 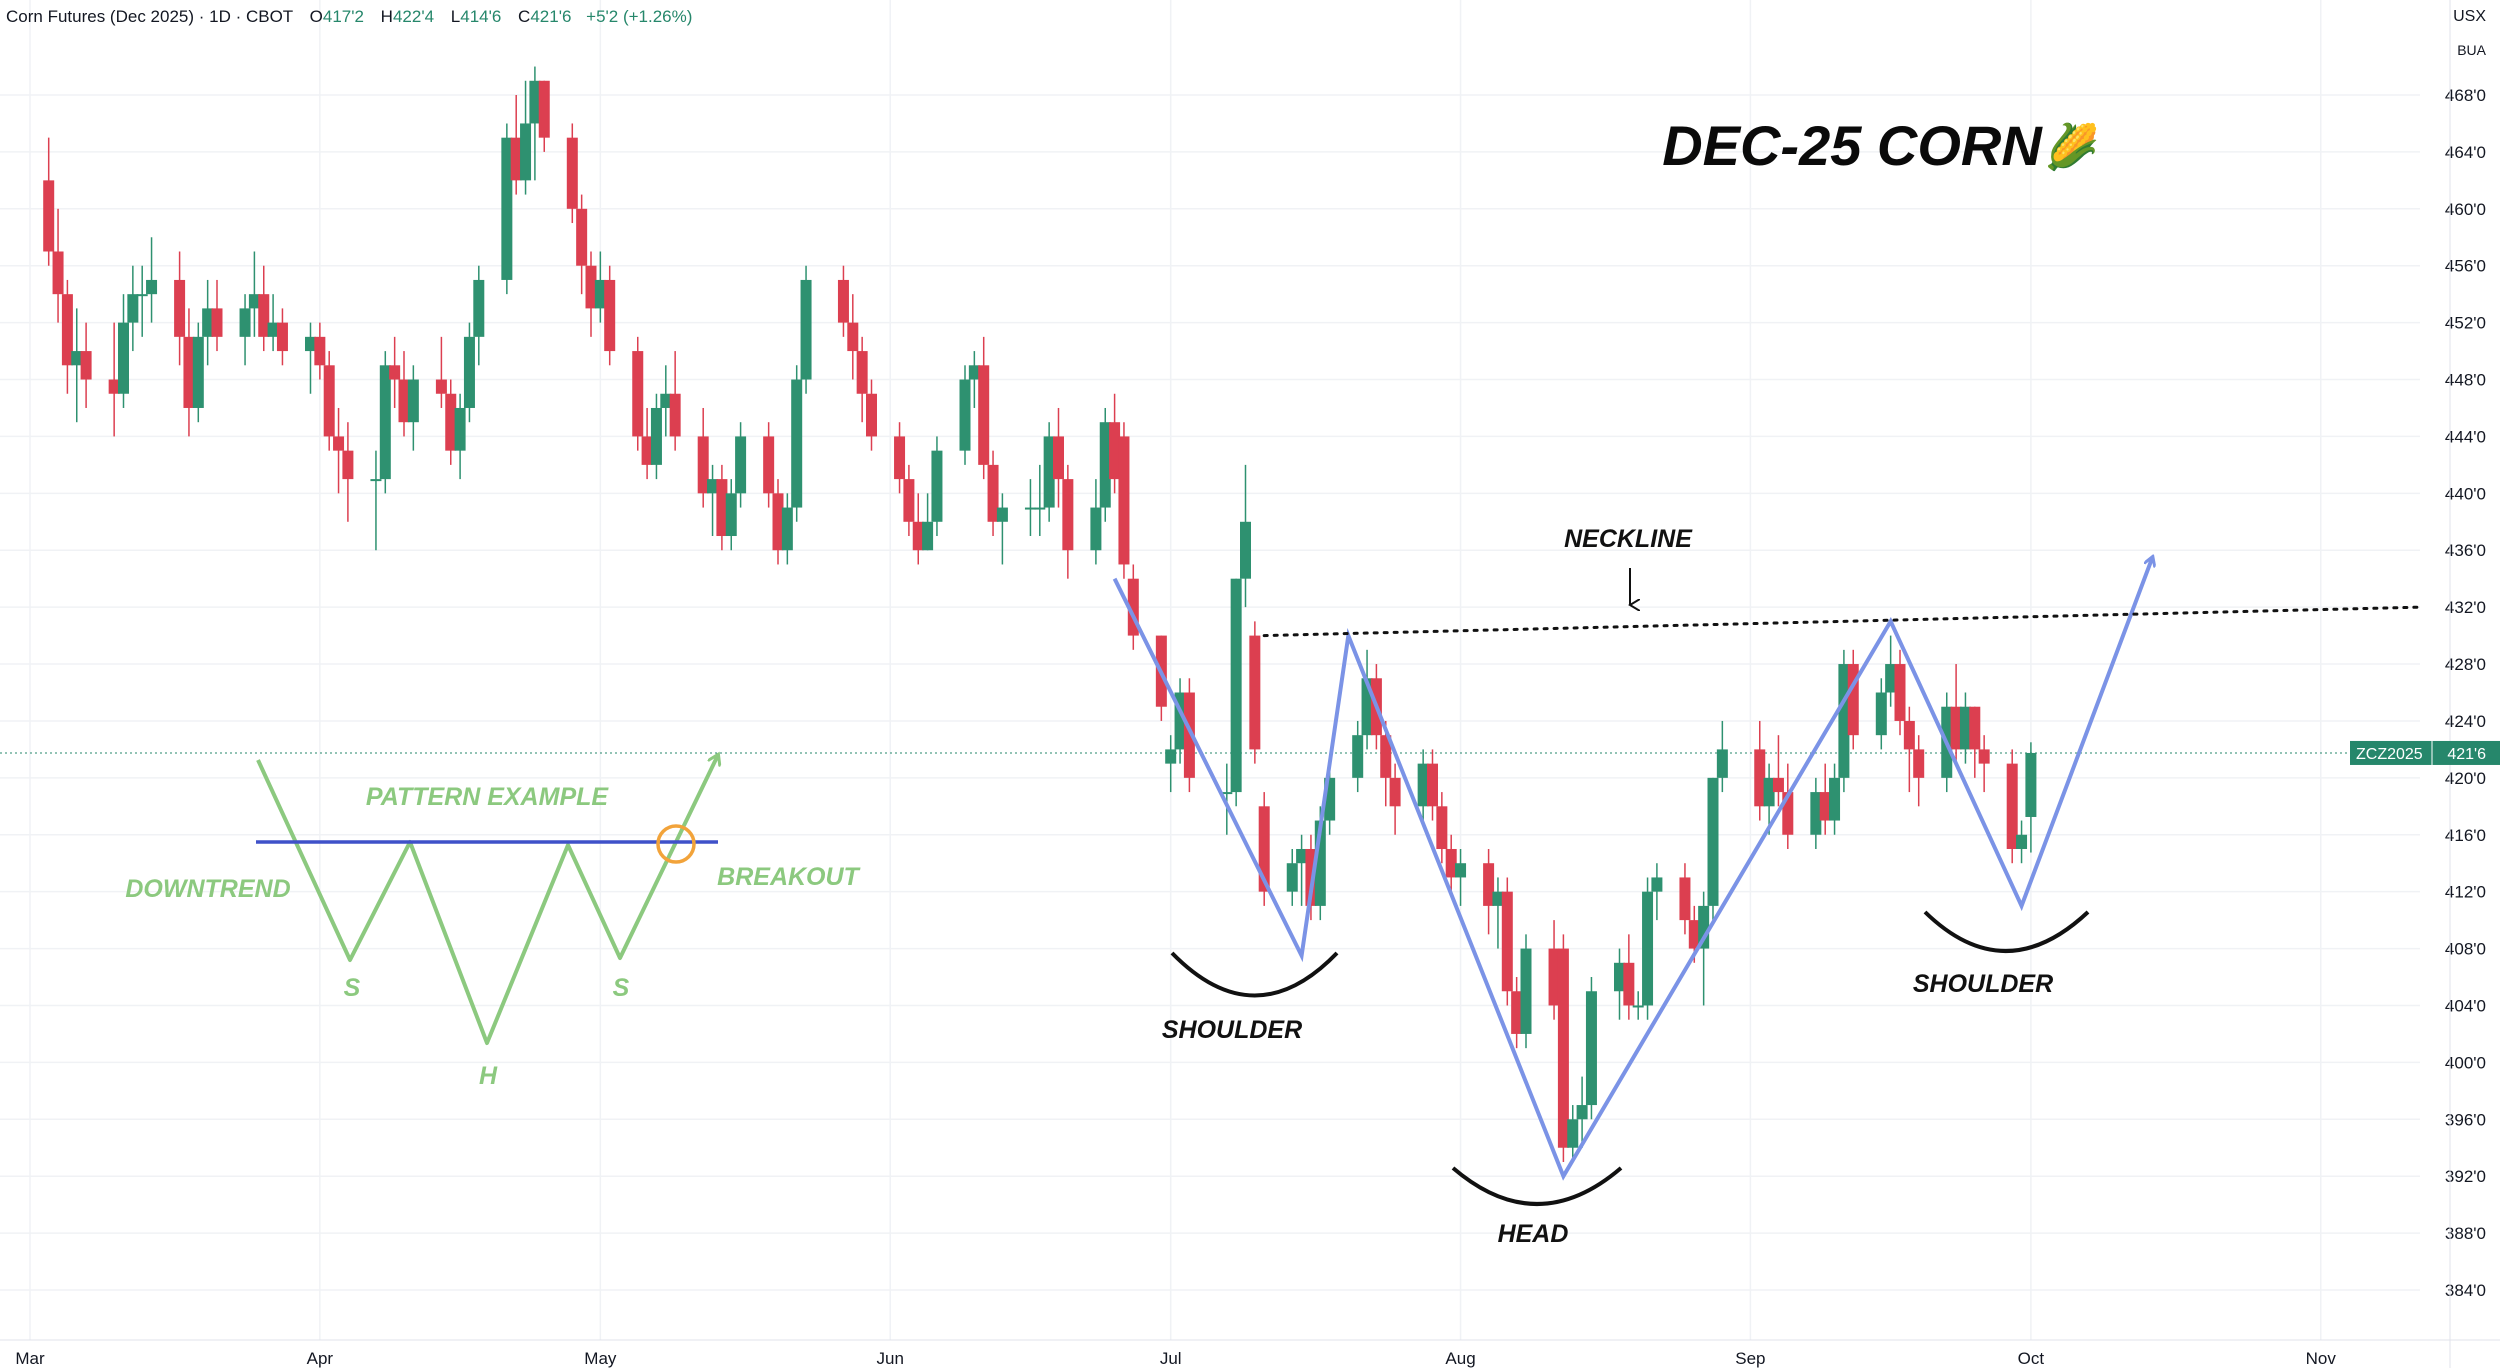 I want to click on y-tick-label: 408'0, so click(x=2465, y=949).